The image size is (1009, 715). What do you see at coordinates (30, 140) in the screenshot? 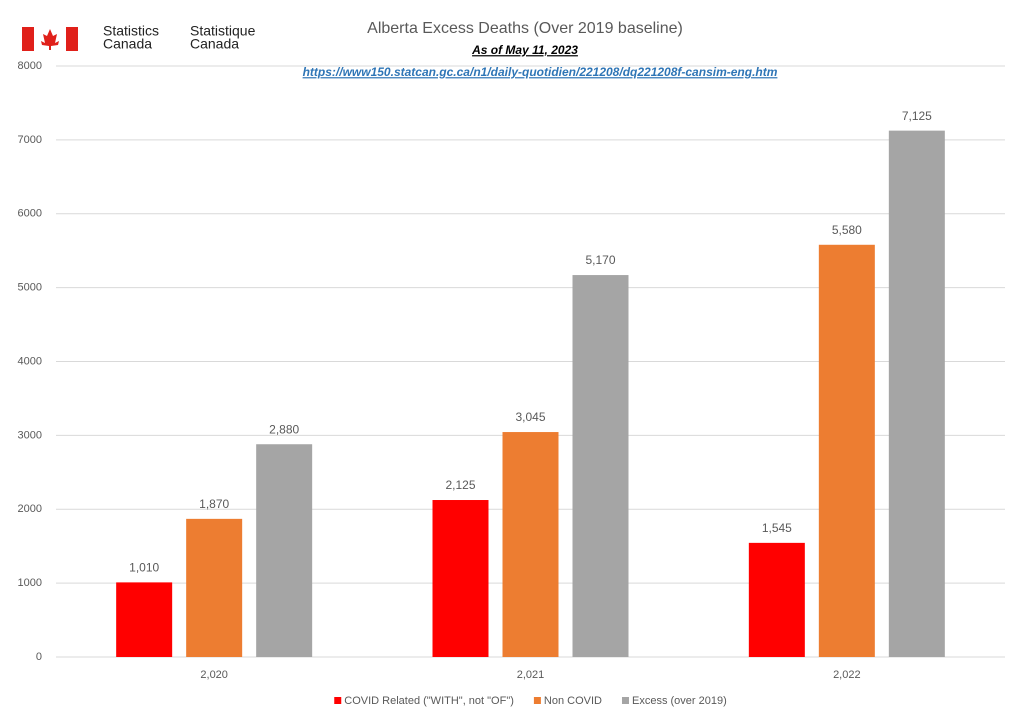
I see `y-tick-label: 7000` at bounding box center [30, 140].